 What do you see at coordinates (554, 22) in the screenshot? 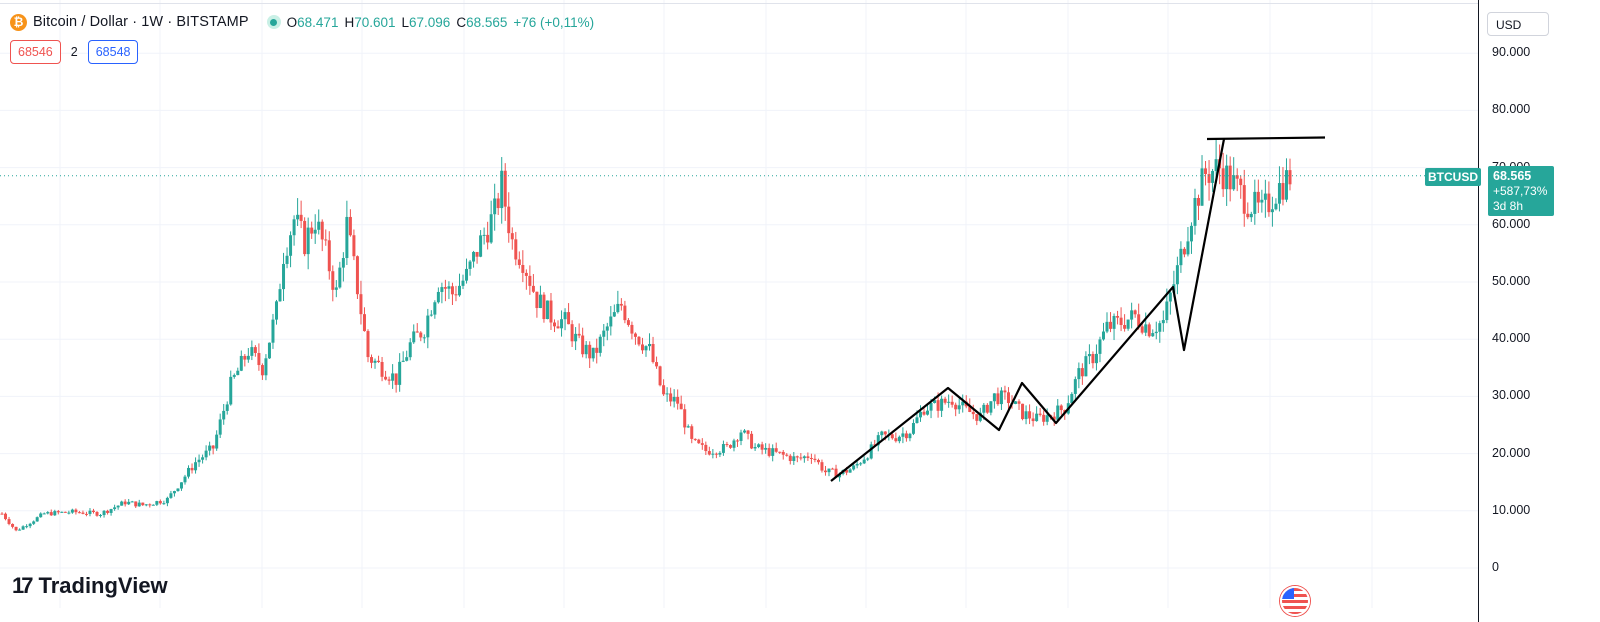
I see `price-change: +76 (+0,11%)` at bounding box center [554, 22].